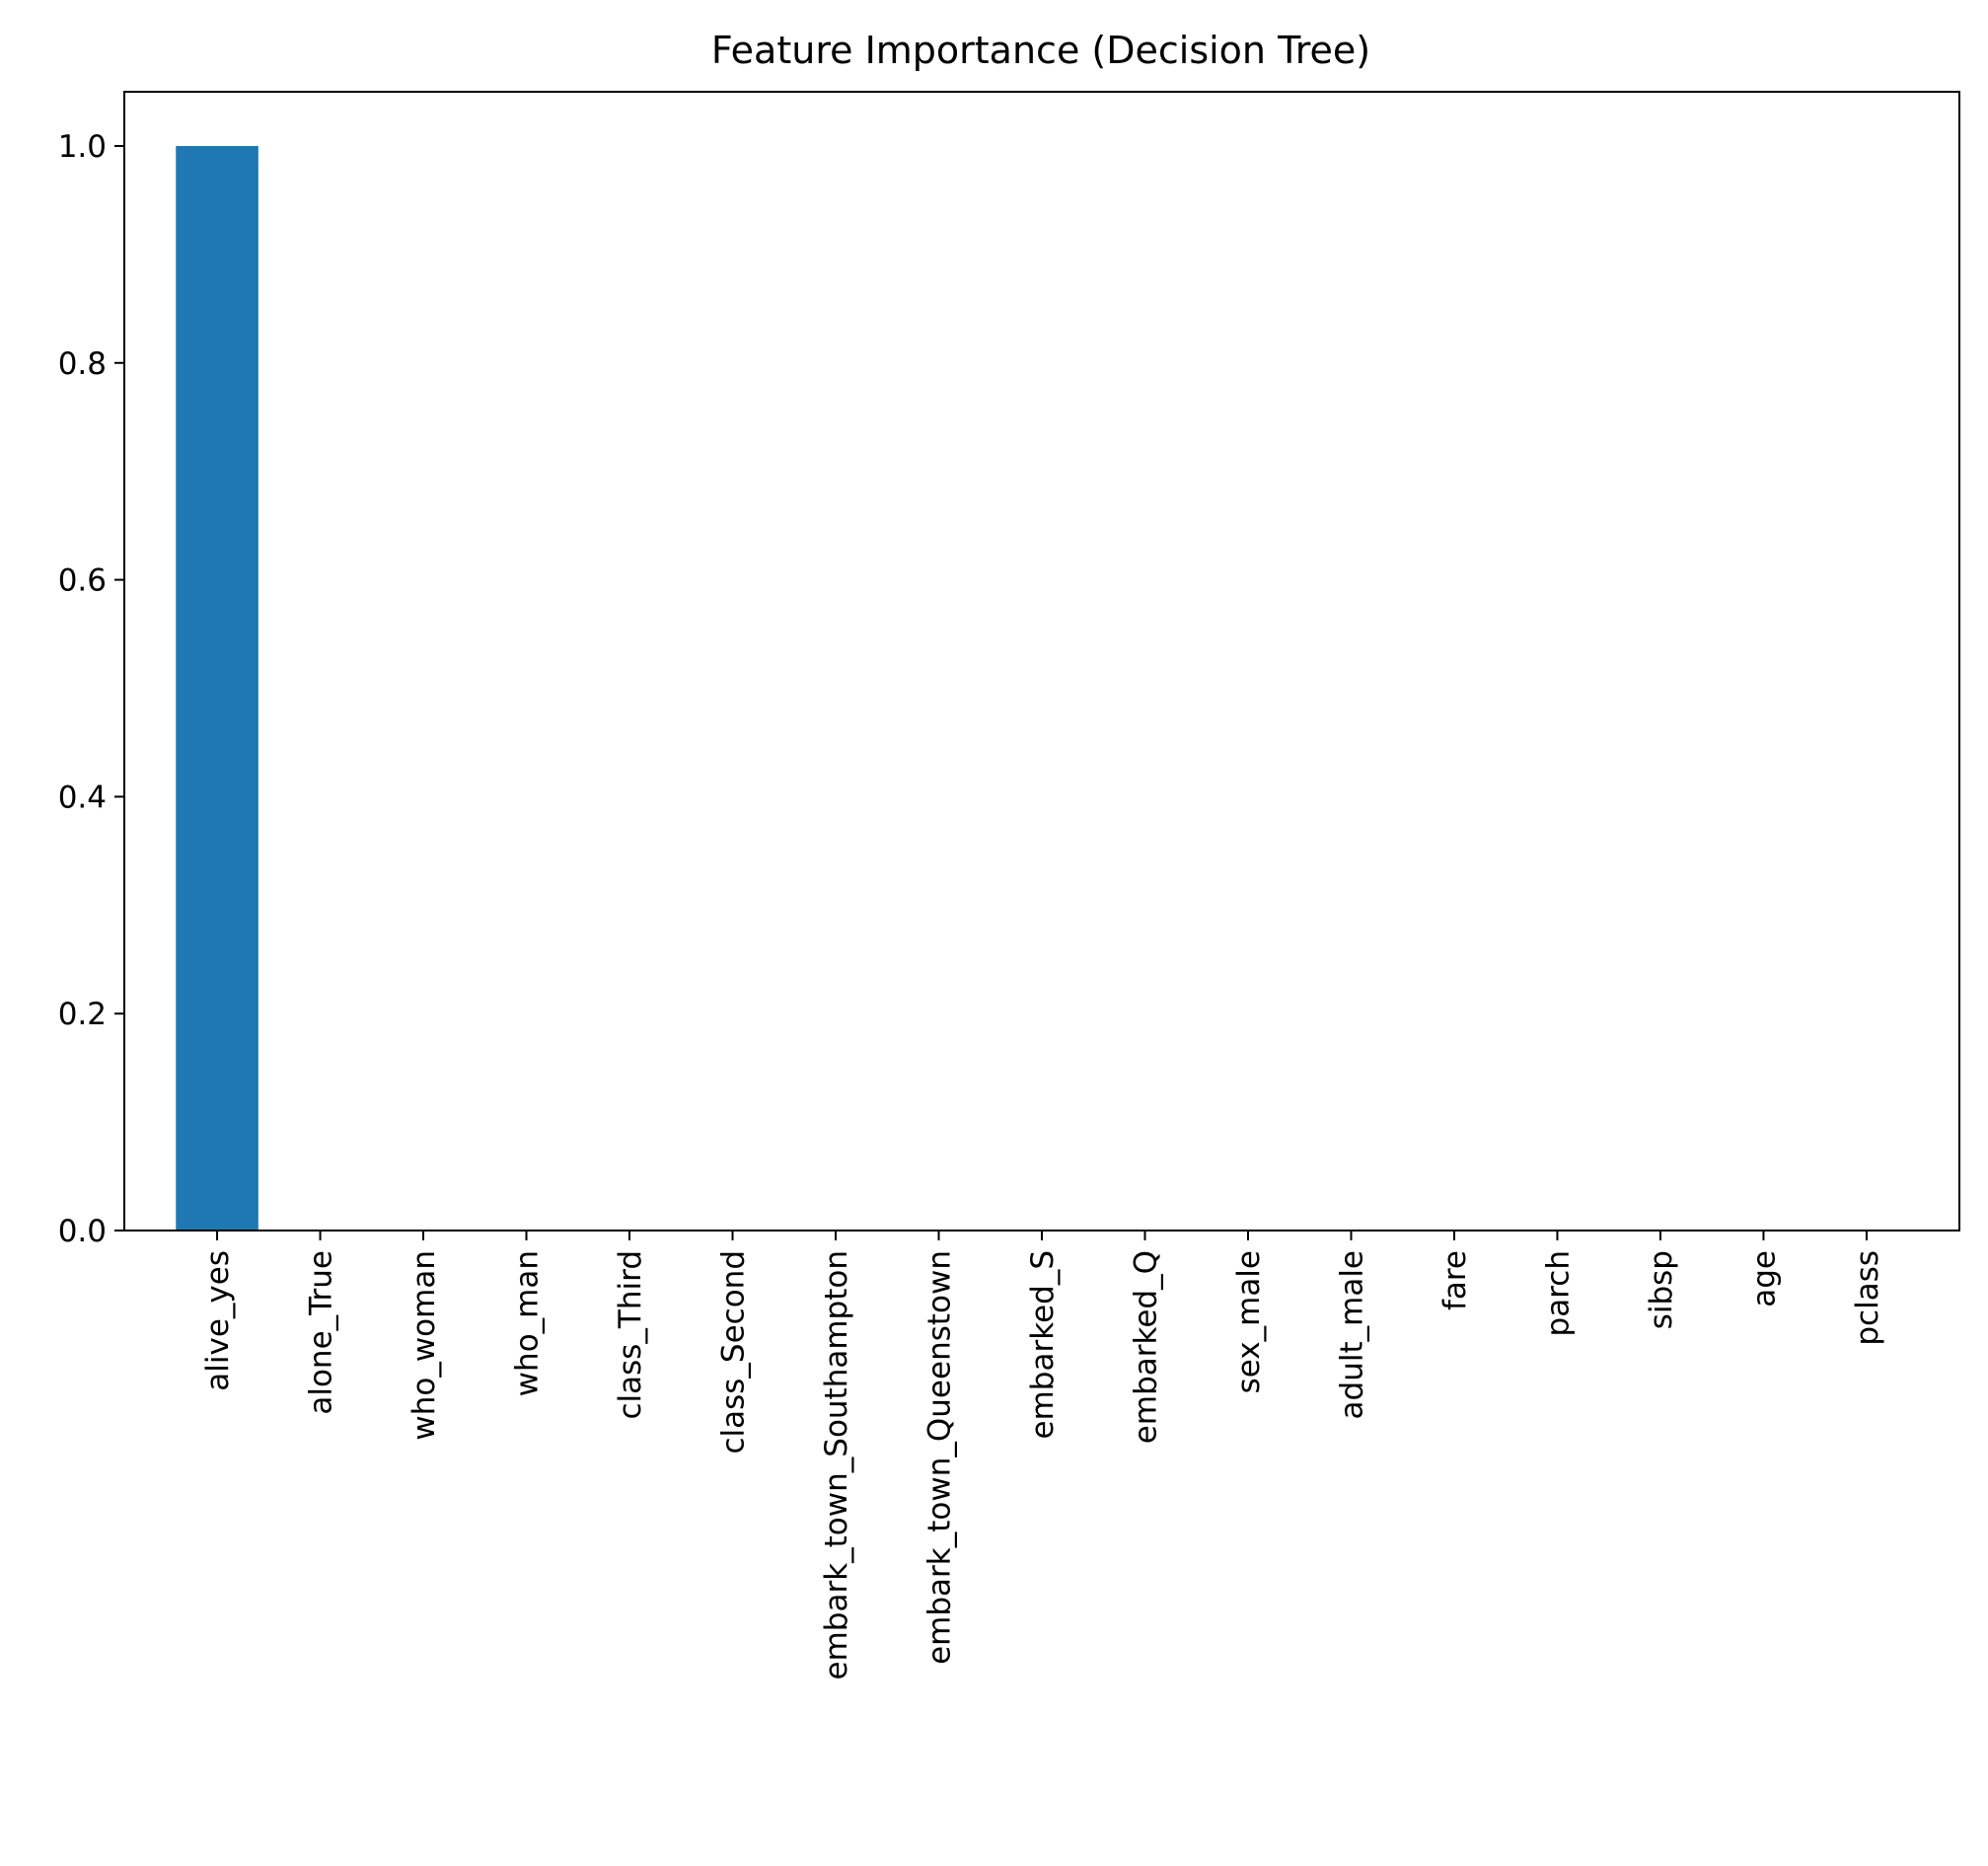  What do you see at coordinates (1764, 1278) in the screenshot?
I see `x-tick-label-age: age` at bounding box center [1764, 1278].